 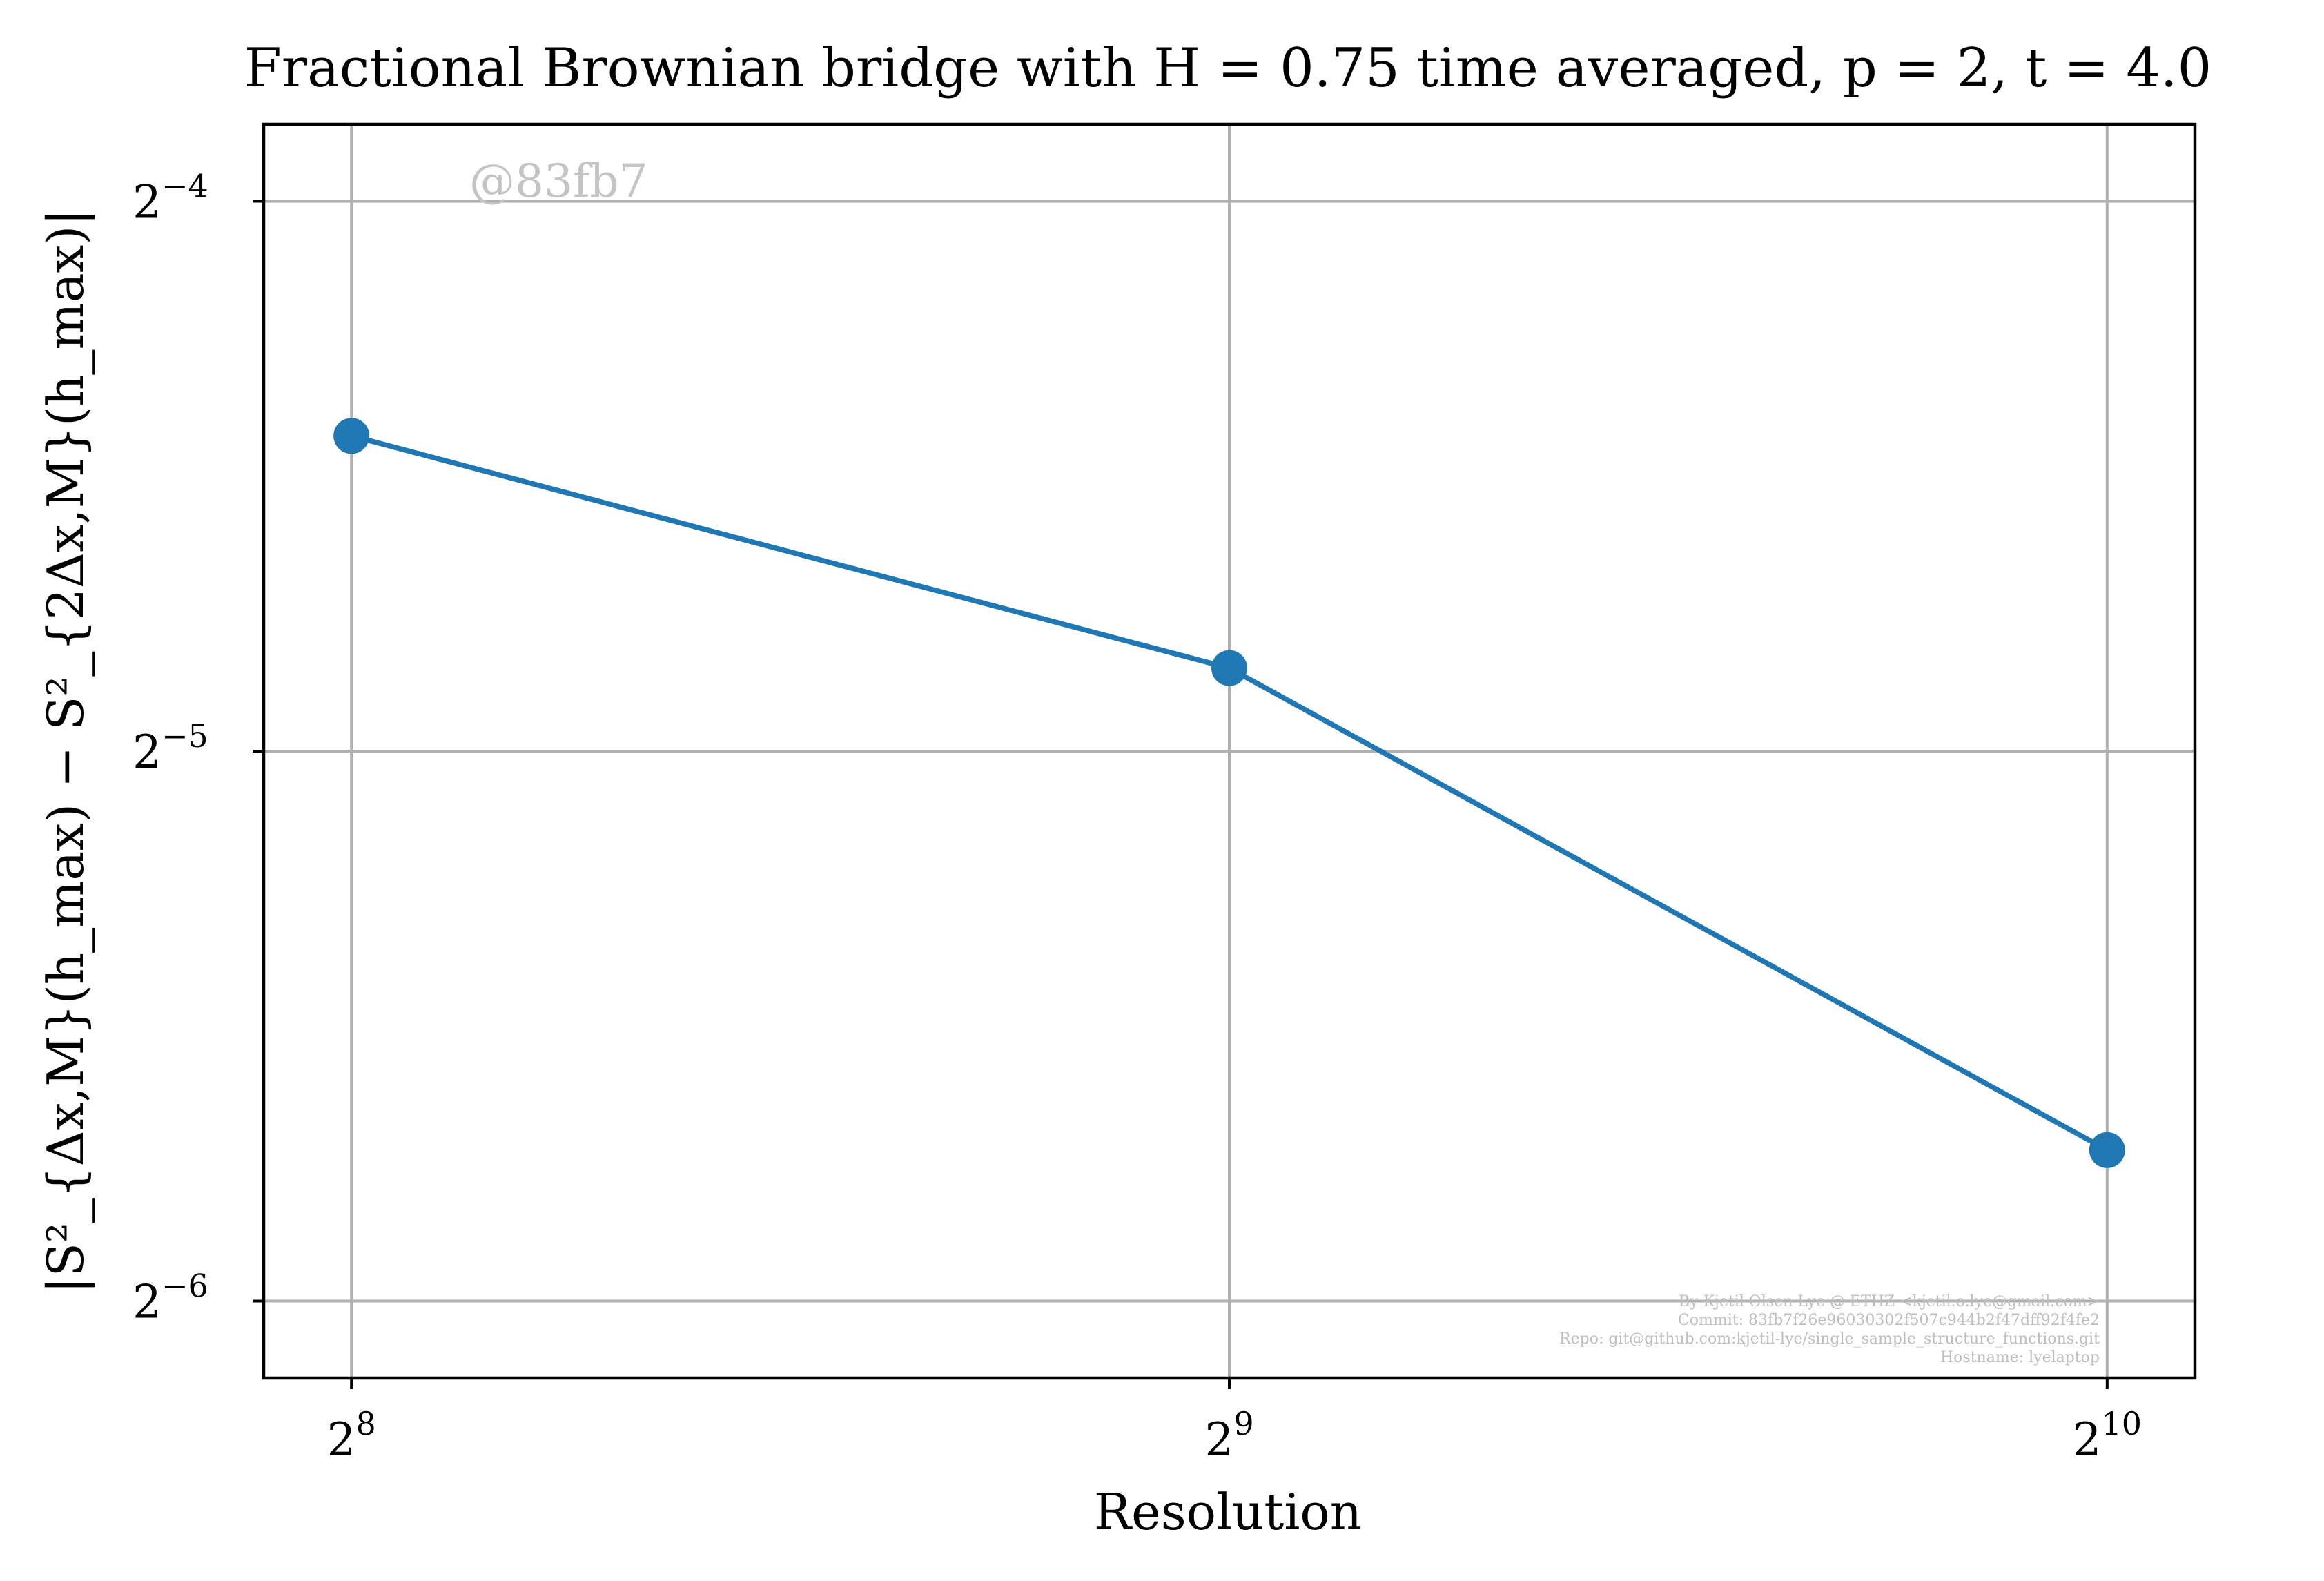 What do you see at coordinates (558, 181) in the screenshot?
I see `watermark: @83fb7` at bounding box center [558, 181].